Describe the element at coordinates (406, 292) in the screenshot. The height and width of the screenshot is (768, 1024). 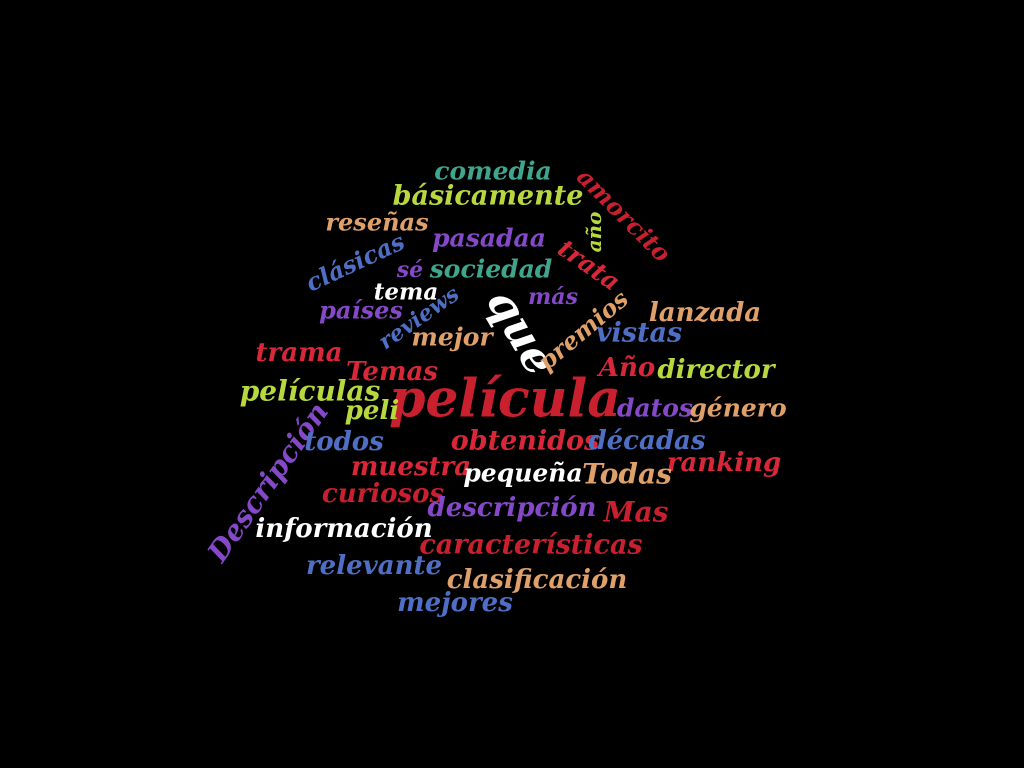
I see `word-tema: tema` at that location.